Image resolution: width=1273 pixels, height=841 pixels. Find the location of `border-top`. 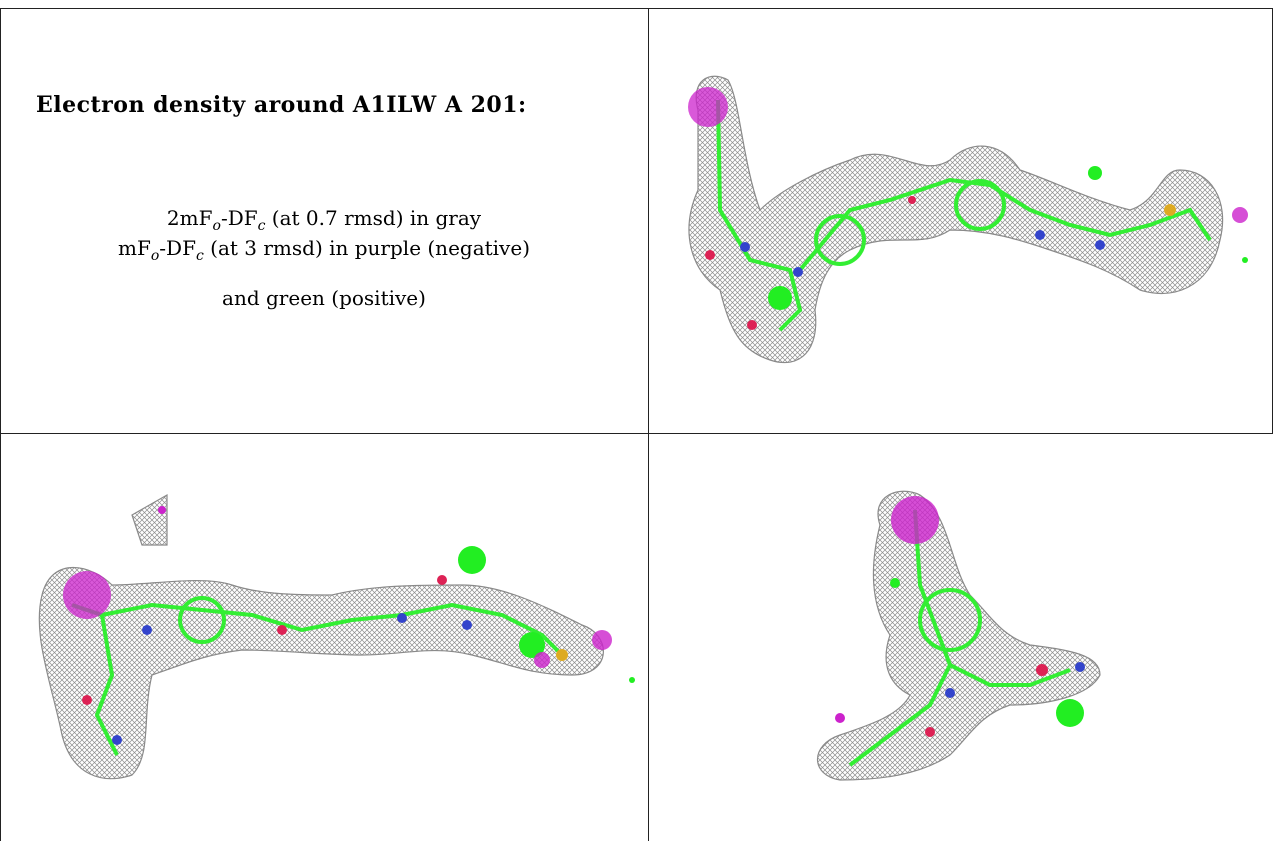

border-top is located at coordinates (636, 8).